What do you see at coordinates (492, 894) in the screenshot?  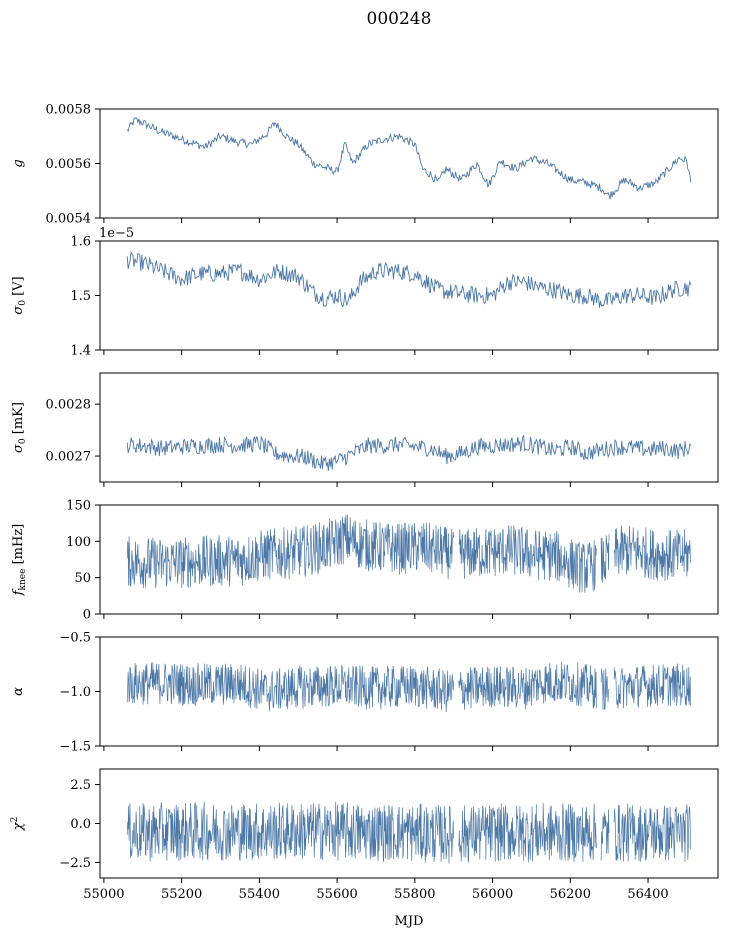 I see `x-tick-label: 56000` at bounding box center [492, 894].